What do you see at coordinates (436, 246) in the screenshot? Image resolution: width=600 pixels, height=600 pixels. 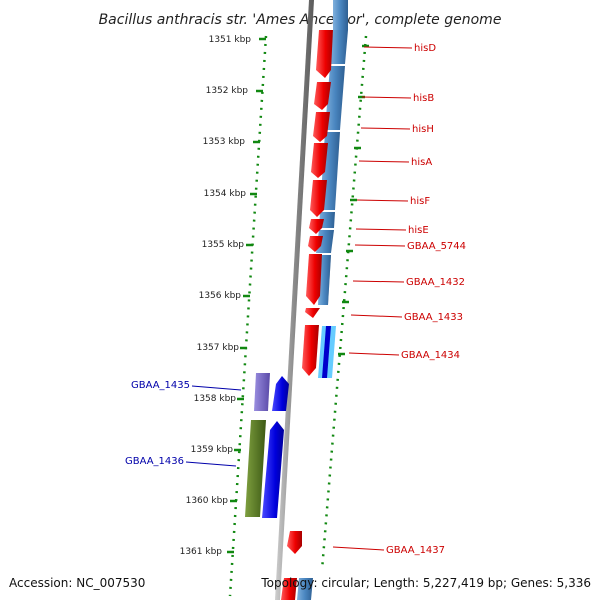 I see `gene-label-GBAA_5744: GBAA_5744` at bounding box center [436, 246].